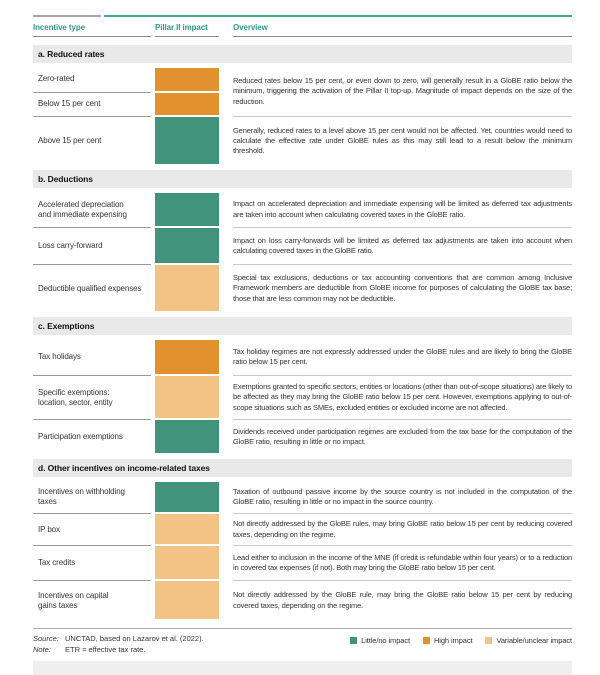  I want to click on table-row: Below 15 per cent, so click(126, 104).